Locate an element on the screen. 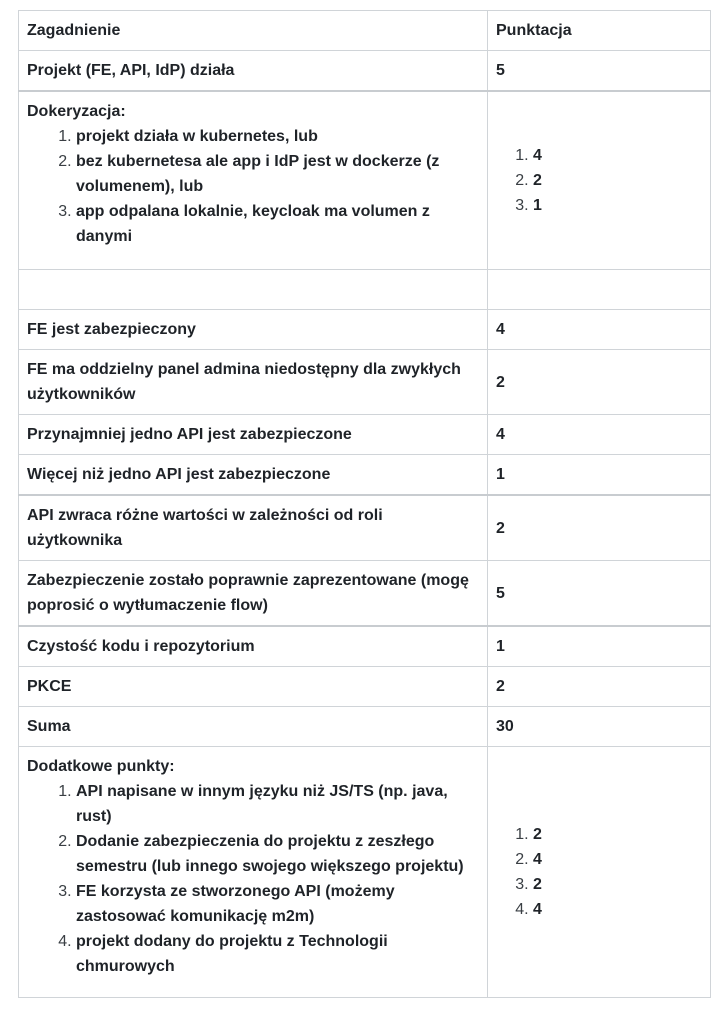 The width and height of the screenshot is (714, 1014). table-row: Czystość kodu i repozytorium 1 is located at coordinates (364, 646).